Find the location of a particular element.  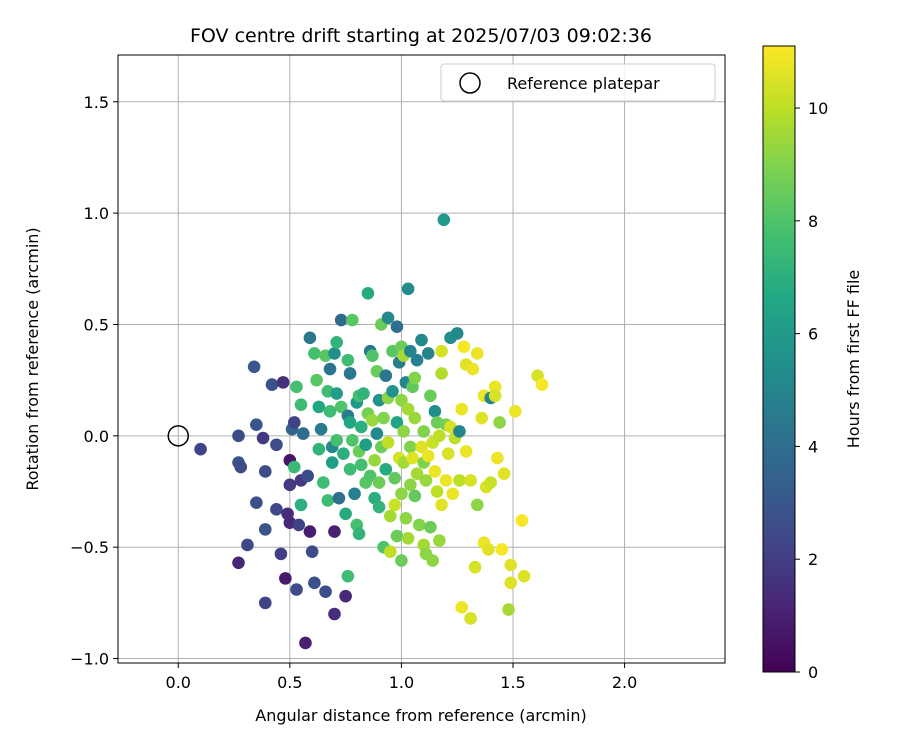

reference-marker is located at coordinates (178, 436).